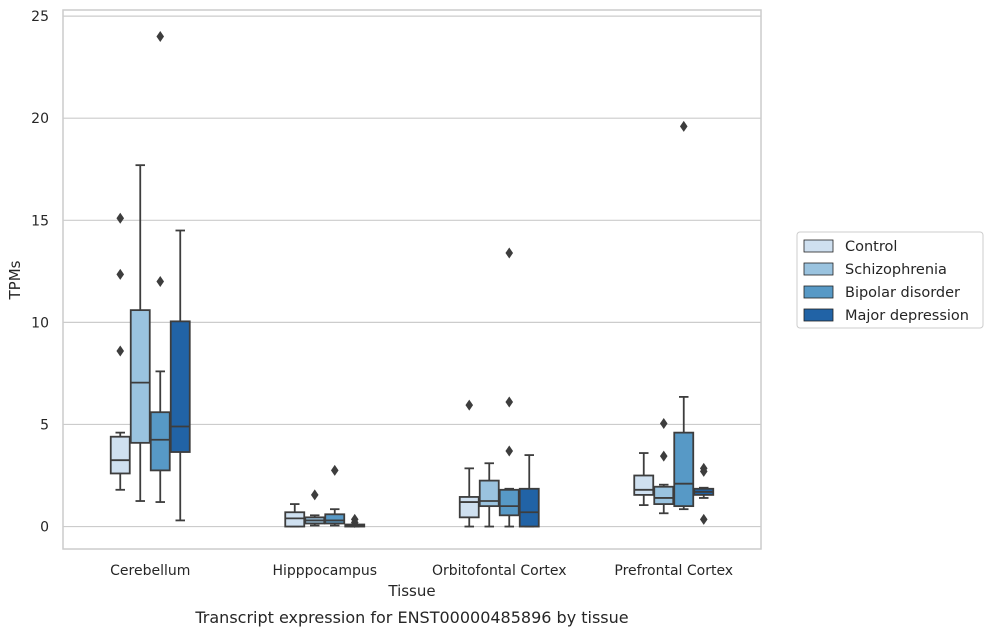 This screenshot has height=635, width=993. What do you see at coordinates (902, 293) in the screenshot?
I see `legend-label: Bipolar disorder` at bounding box center [902, 293].